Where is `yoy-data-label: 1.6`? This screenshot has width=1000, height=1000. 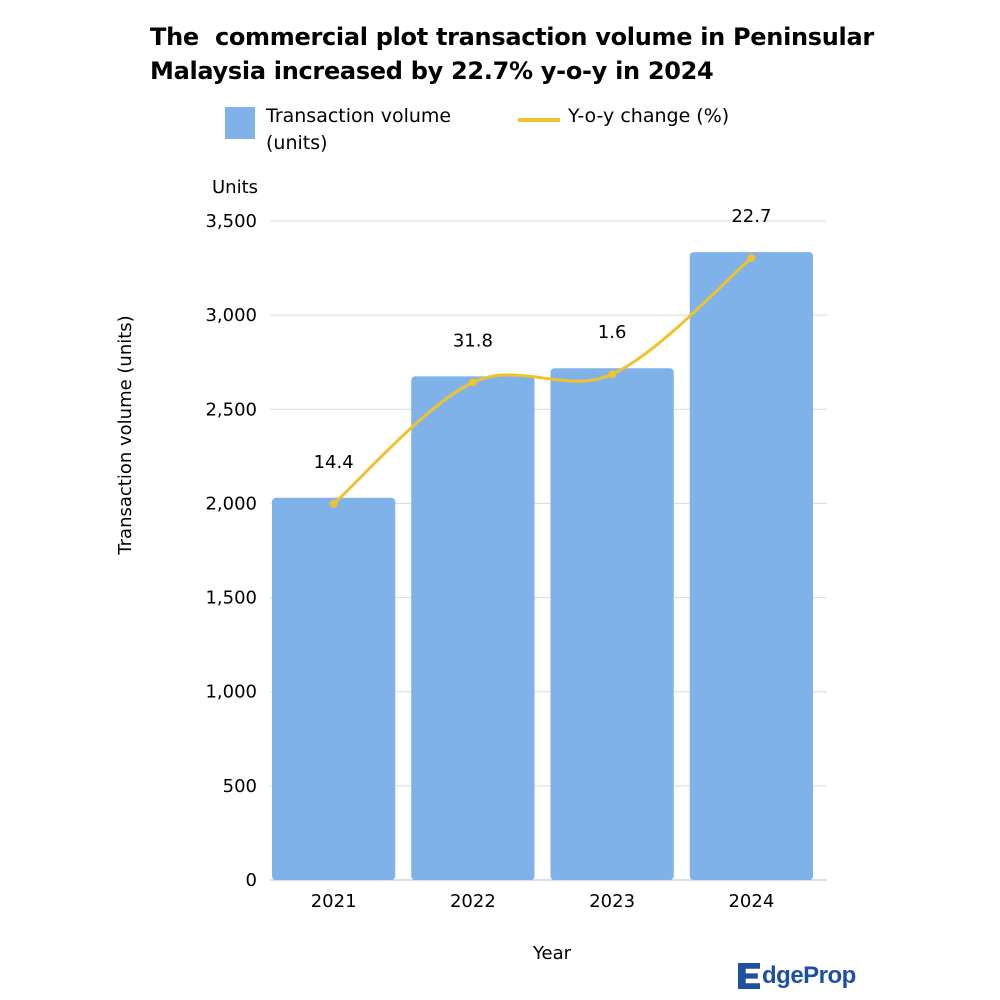 yoy-data-label: 1.6 is located at coordinates (612, 332).